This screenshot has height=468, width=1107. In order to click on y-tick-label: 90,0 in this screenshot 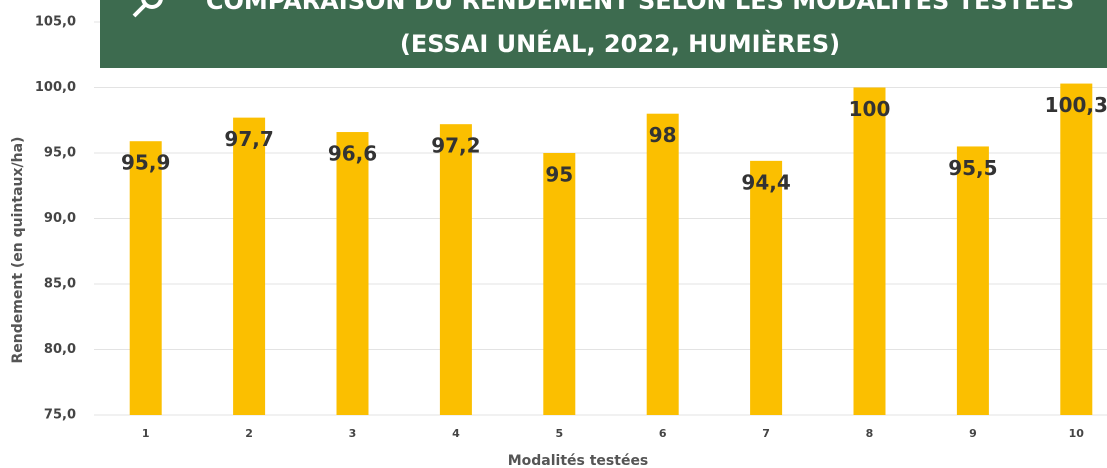, I will do `click(60, 218)`.